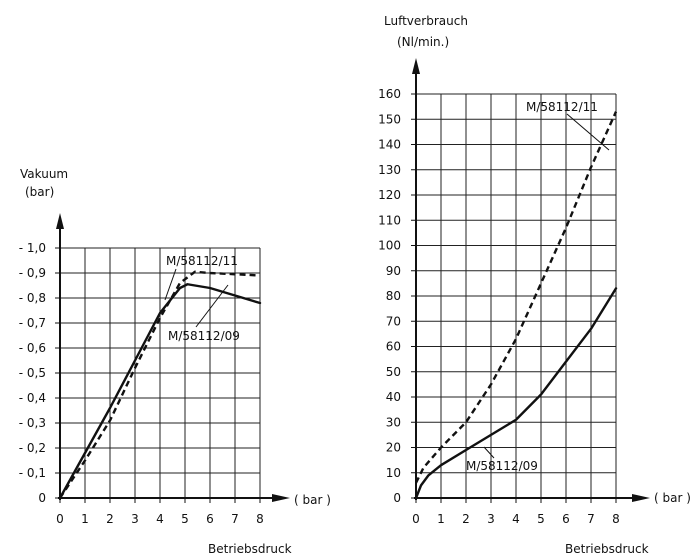 This screenshot has height=559, width=696. What do you see at coordinates (44, 174) in the screenshot?
I see `left-ylabel: Vakuum` at bounding box center [44, 174].